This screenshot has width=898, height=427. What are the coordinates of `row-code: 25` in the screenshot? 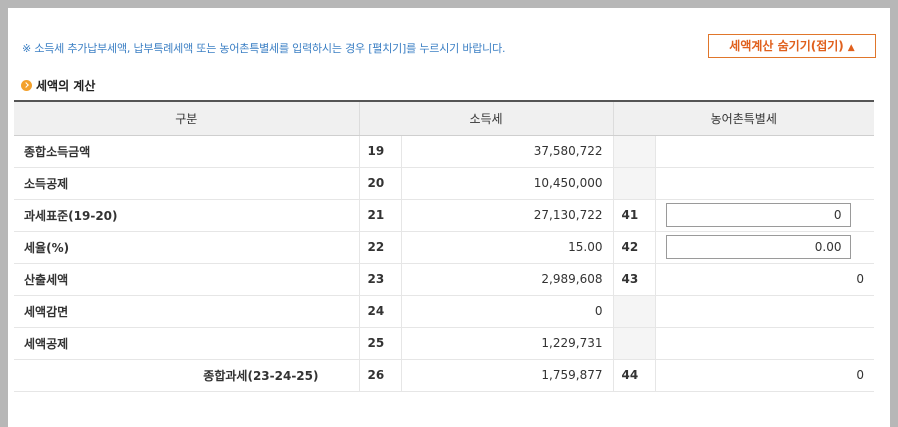 It's located at (379, 343).